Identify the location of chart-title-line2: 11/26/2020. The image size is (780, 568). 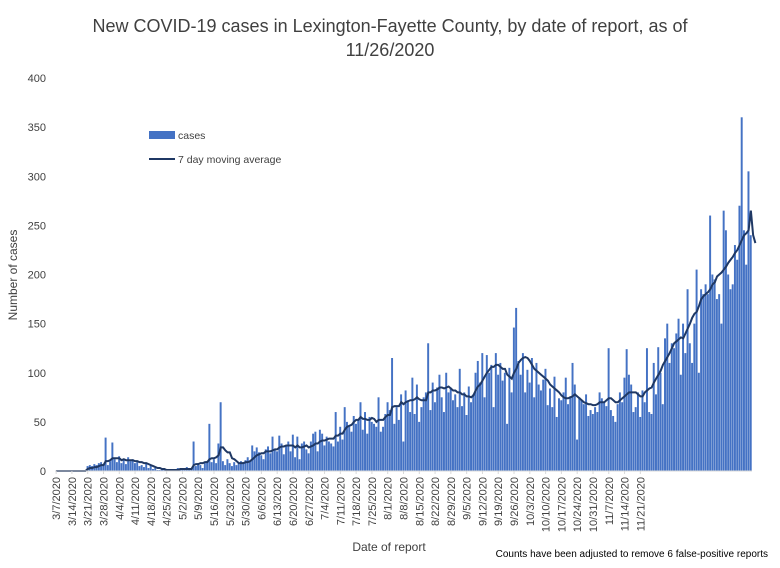
(390, 50).